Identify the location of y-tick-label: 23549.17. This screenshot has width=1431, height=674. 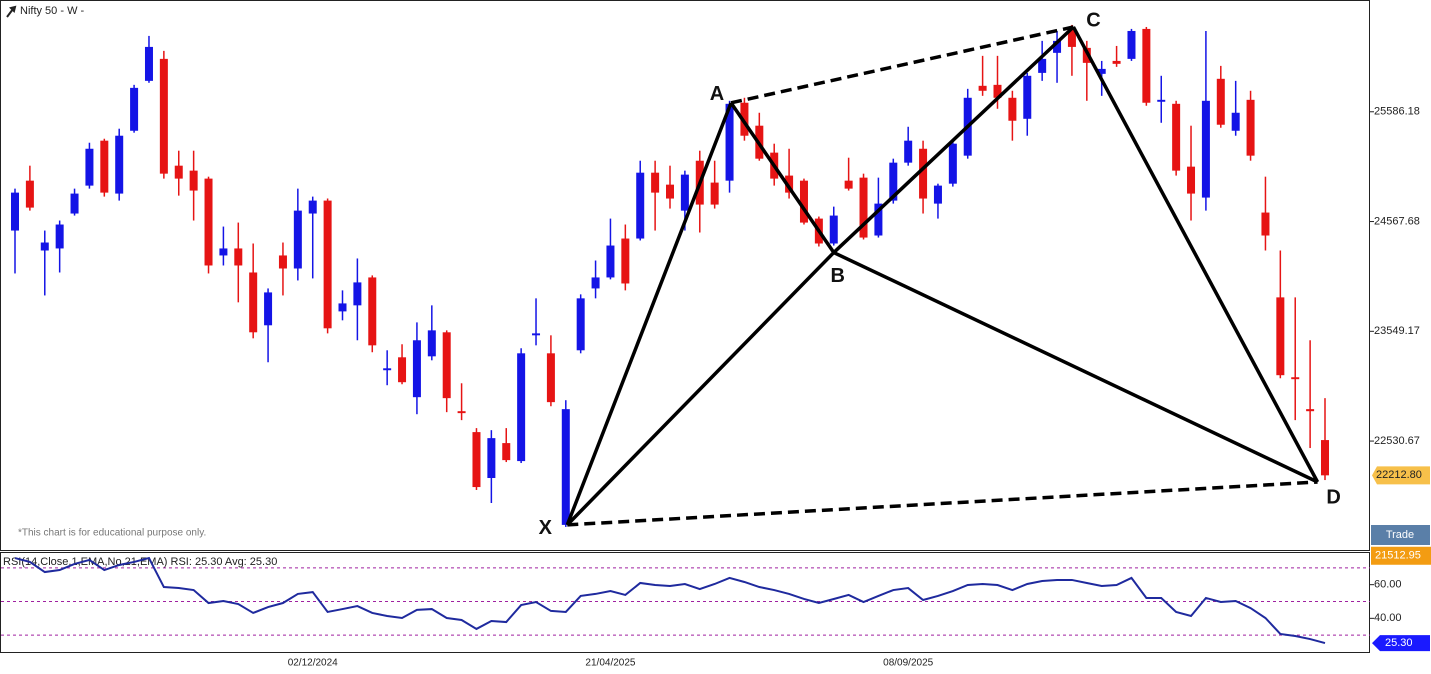
(1397, 331).